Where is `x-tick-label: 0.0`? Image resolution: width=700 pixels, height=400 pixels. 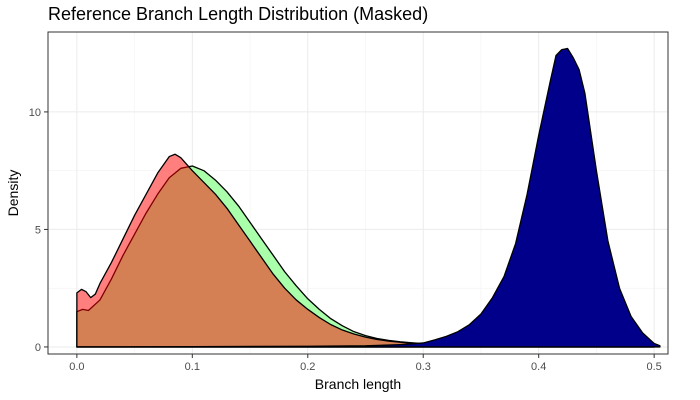 x-tick-label: 0.0 is located at coordinates (76, 367).